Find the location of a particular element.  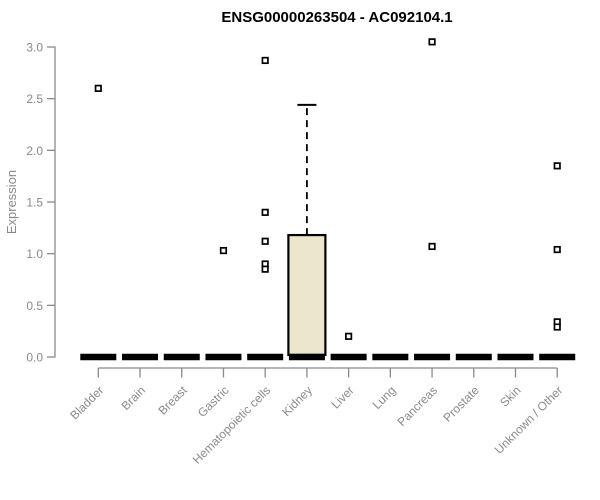

x-tick-label: Pancreas is located at coordinates (417, 406).